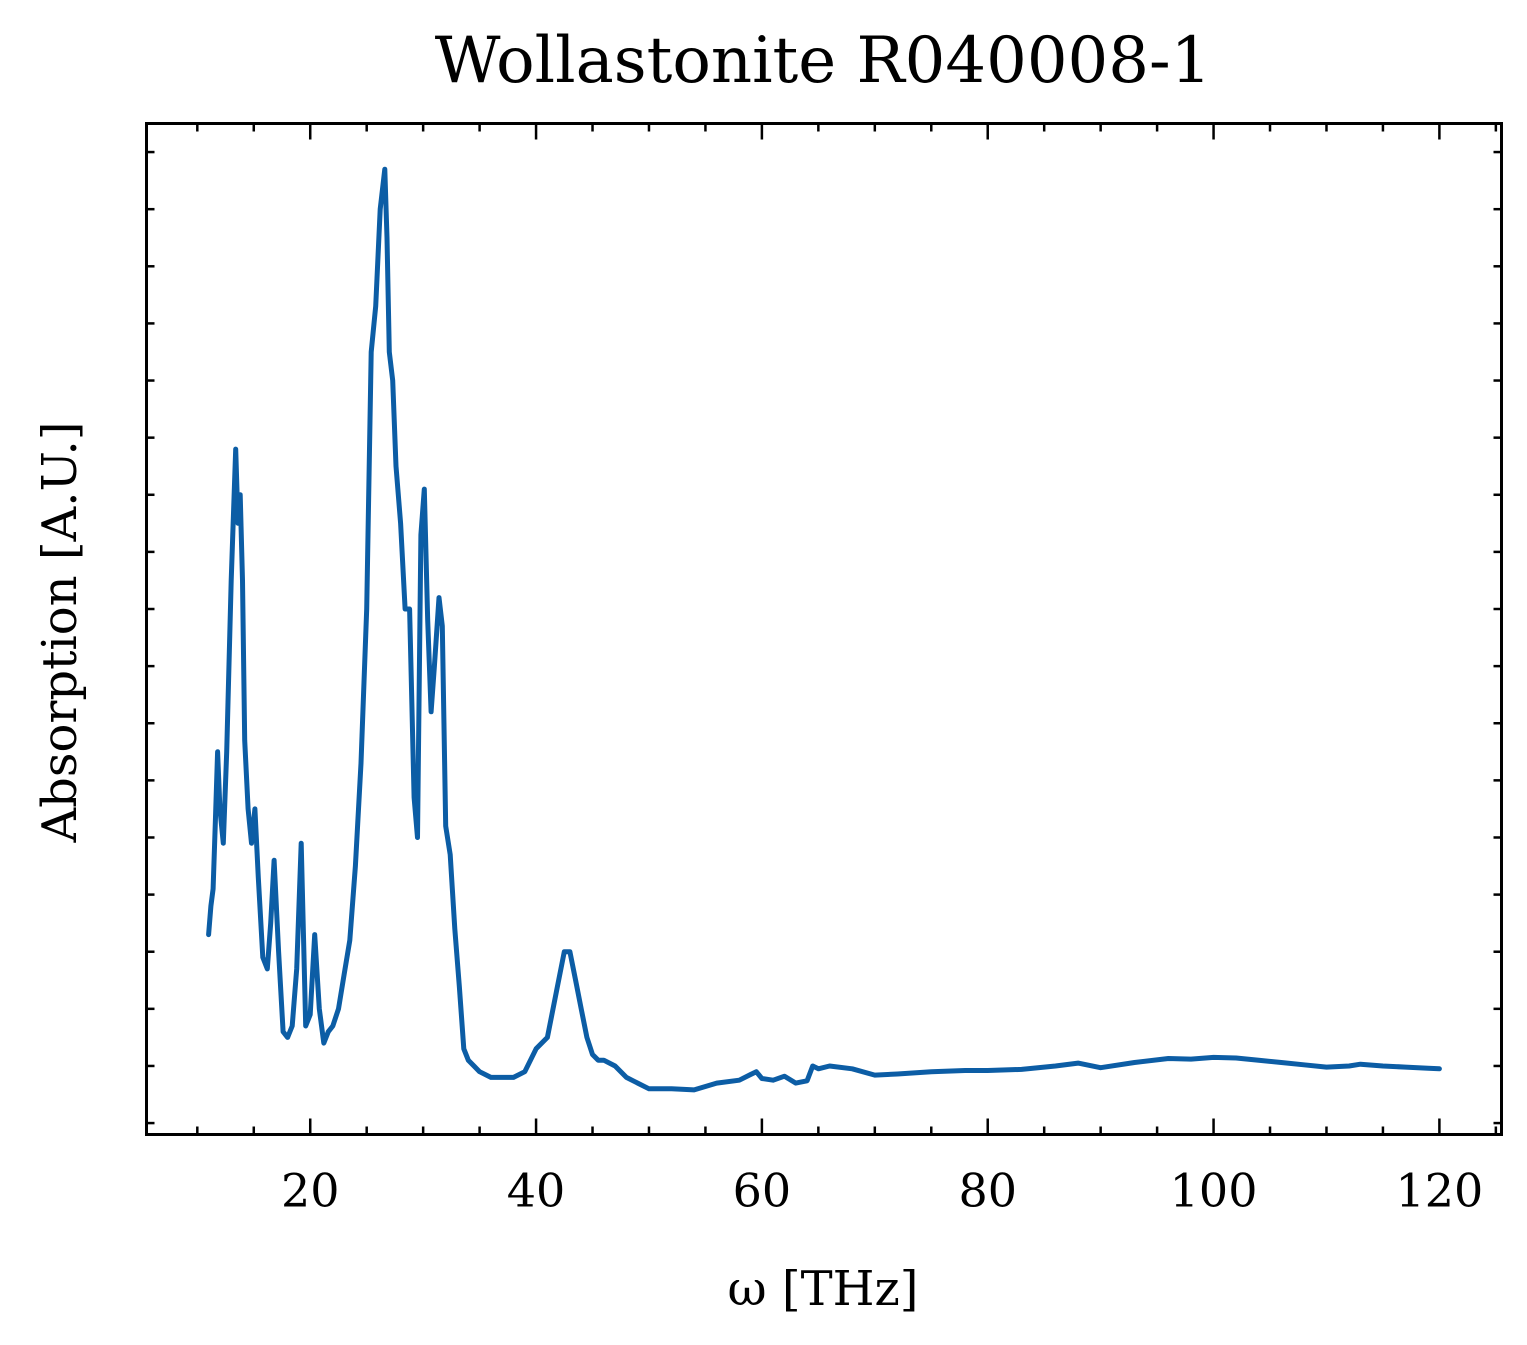 The width and height of the screenshot is (1527, 1345). What do you see at coordinates (310, 1191) in the screenshot?
I see `x-tick-label: 20` at bounding box center [310, 1191].